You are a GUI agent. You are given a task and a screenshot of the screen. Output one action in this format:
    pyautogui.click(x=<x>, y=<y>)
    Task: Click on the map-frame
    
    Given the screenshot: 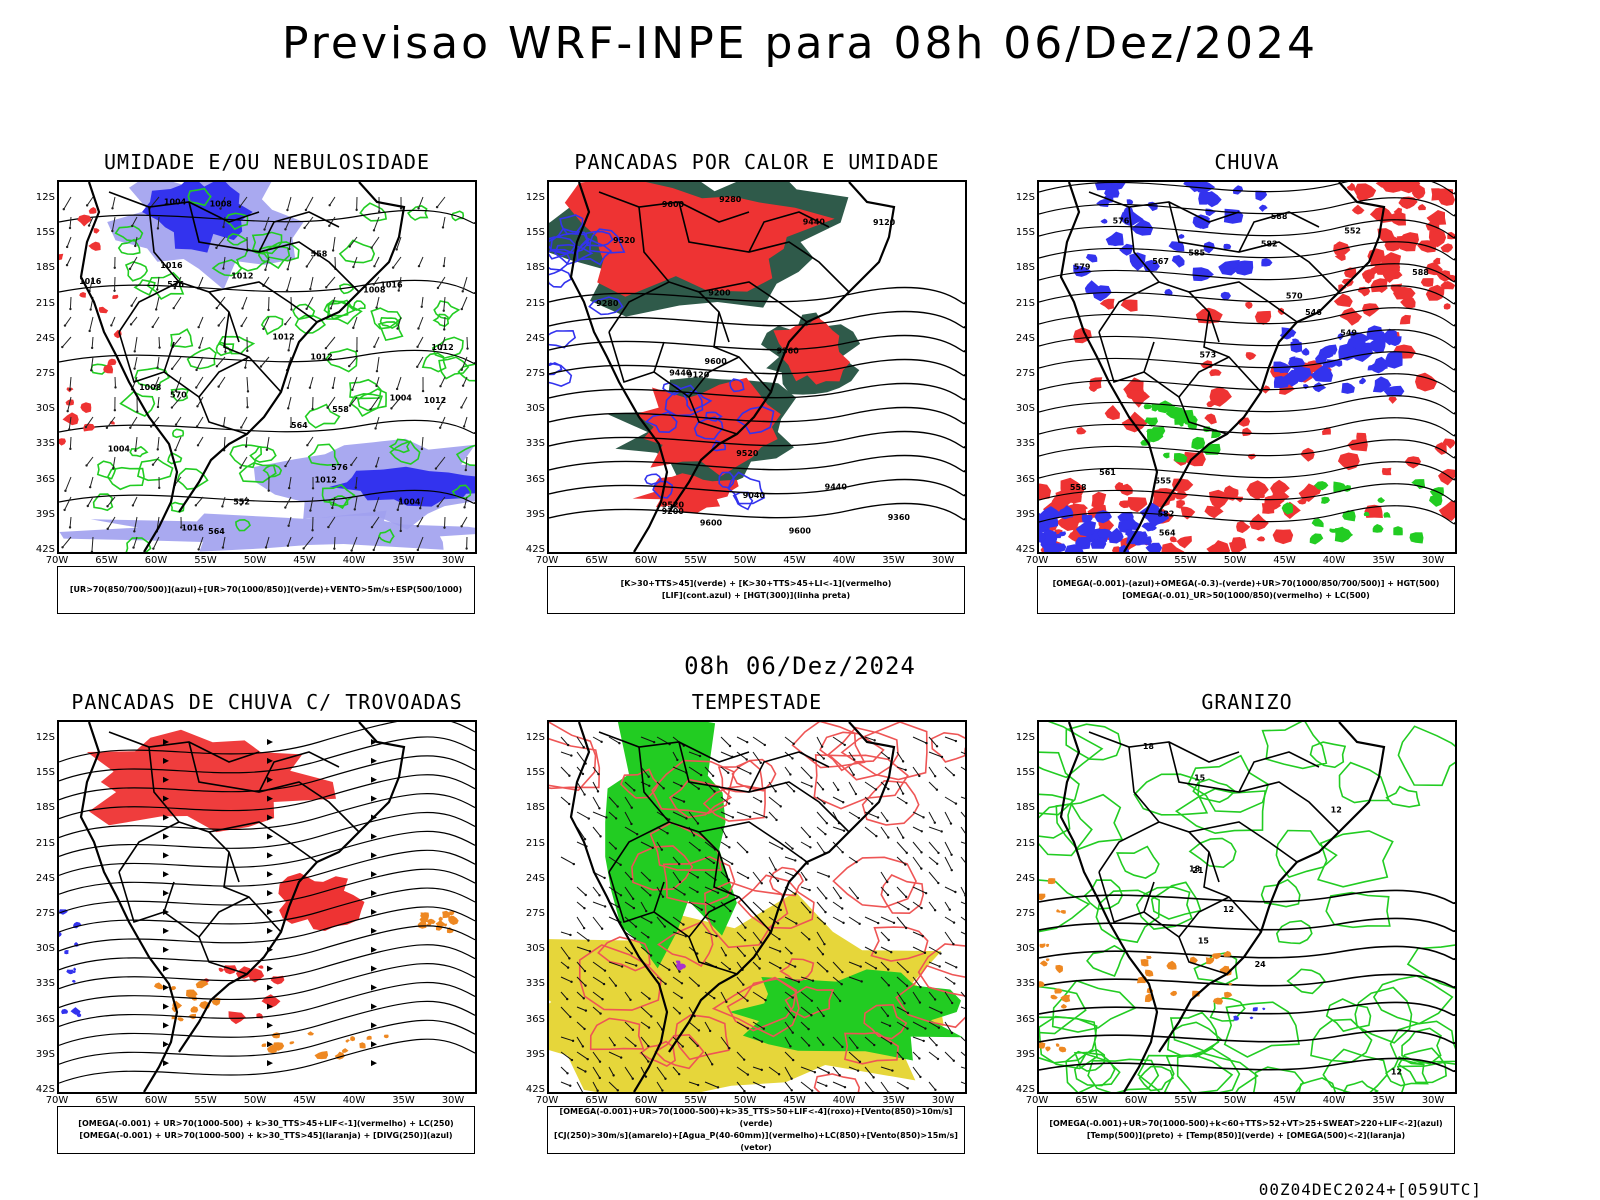 What is the action you would take?
    pyautogui.click(x=267, y=907)
    